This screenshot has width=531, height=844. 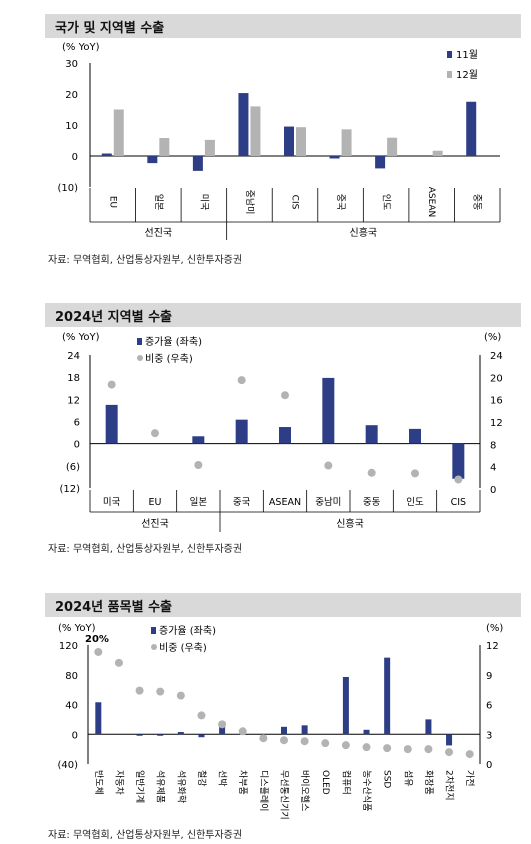 What do you see at coordinates (173, 342) in the screenshot?
I see `chart2-legend-label: 증가율 (좌축)` at bounding box center [173, 342].